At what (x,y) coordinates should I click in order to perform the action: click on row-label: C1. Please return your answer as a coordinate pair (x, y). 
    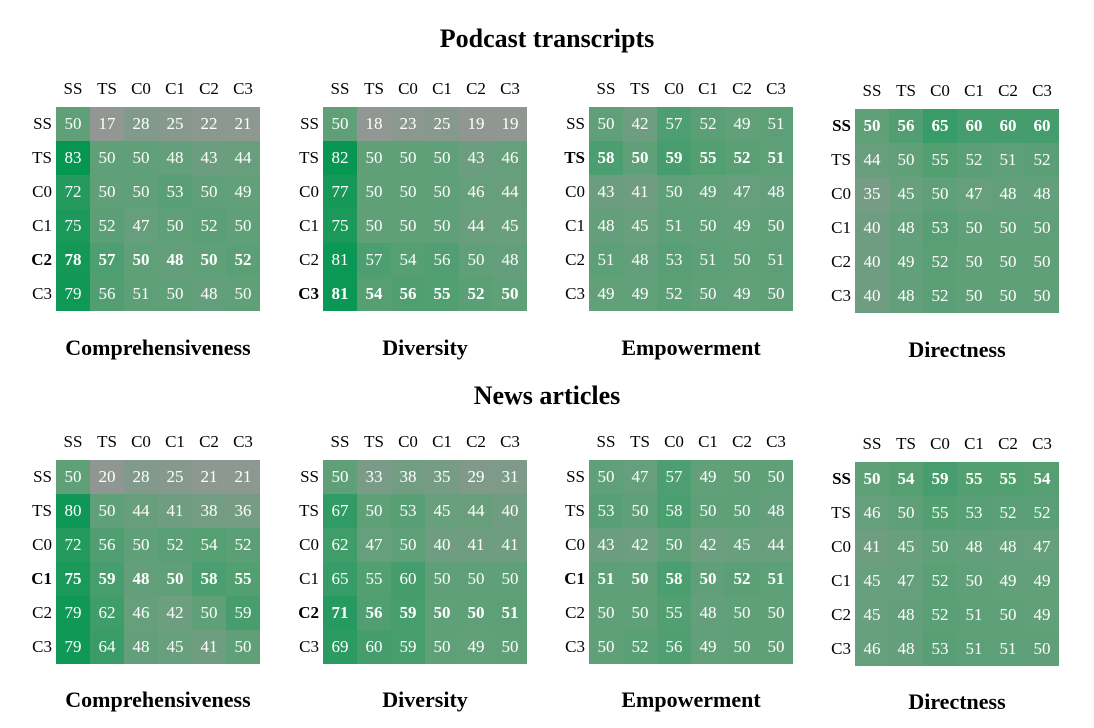
    Looking at the image, I should click on (841, 227).